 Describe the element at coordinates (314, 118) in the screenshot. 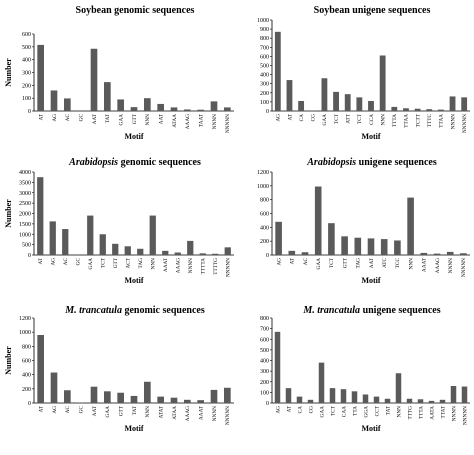

I see `x-tick-label: CG` at that location.